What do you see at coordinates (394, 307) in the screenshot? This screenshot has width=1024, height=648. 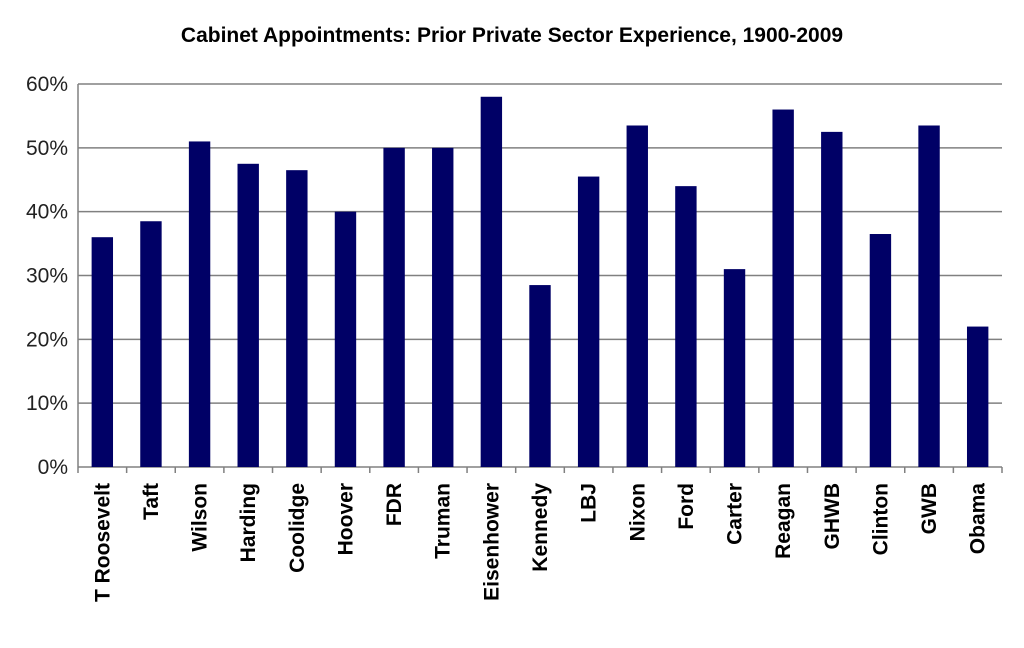 I see `bar-fdr` at bounding box center [394, 307].